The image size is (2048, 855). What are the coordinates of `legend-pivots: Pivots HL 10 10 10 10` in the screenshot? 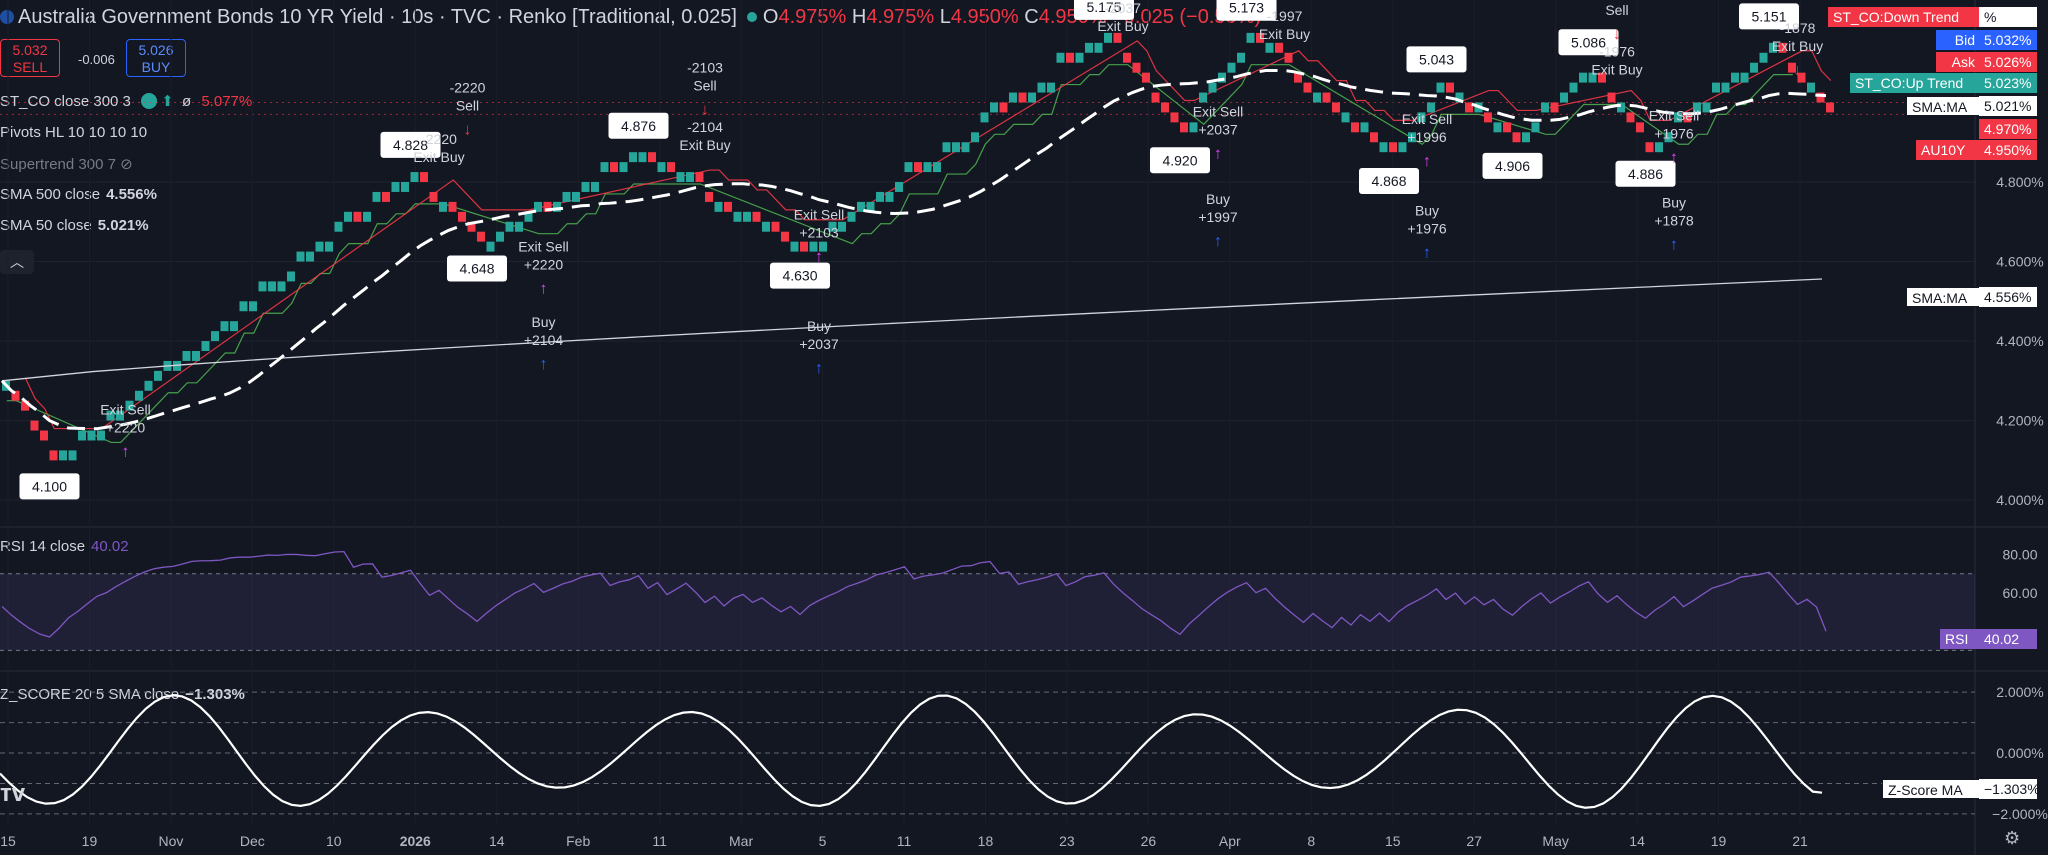 It's located at (74, 132).